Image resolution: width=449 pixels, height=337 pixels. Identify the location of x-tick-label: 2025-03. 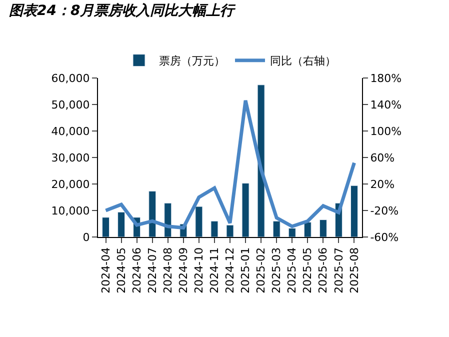
(277, 270).